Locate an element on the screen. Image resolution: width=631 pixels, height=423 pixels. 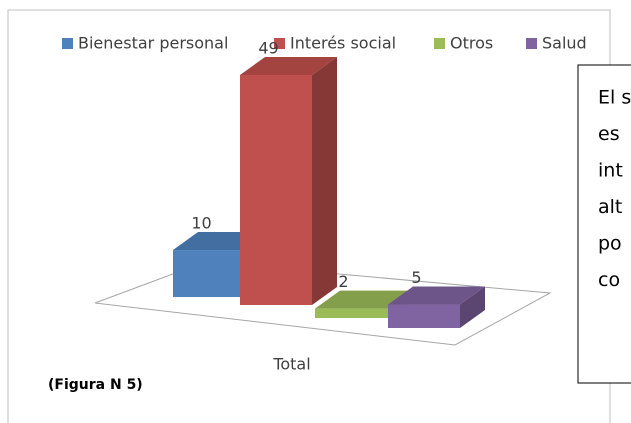
x-tick-label: Total is located at coordinates (291, 364).